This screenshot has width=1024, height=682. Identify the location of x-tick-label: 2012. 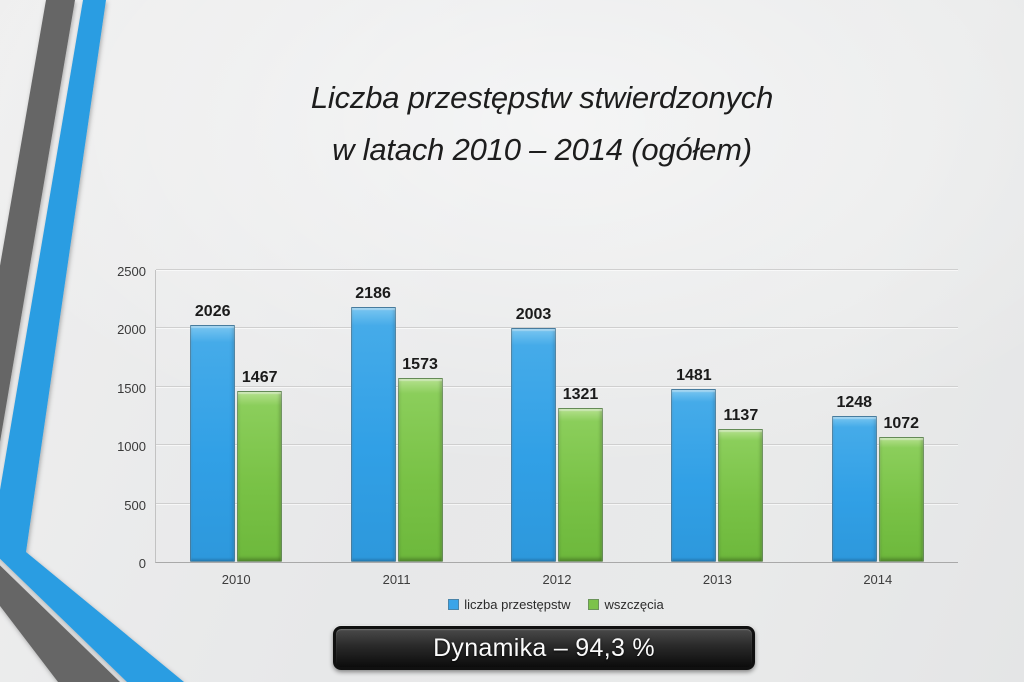
(557, 579).